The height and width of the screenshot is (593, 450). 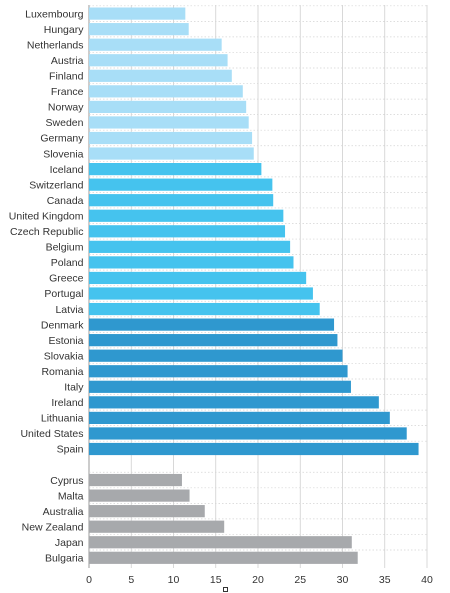 What do you see at coordinates (174, 580) in the screenshot?
I see `x-tick-label: 10` at bounding box center [174, 580].